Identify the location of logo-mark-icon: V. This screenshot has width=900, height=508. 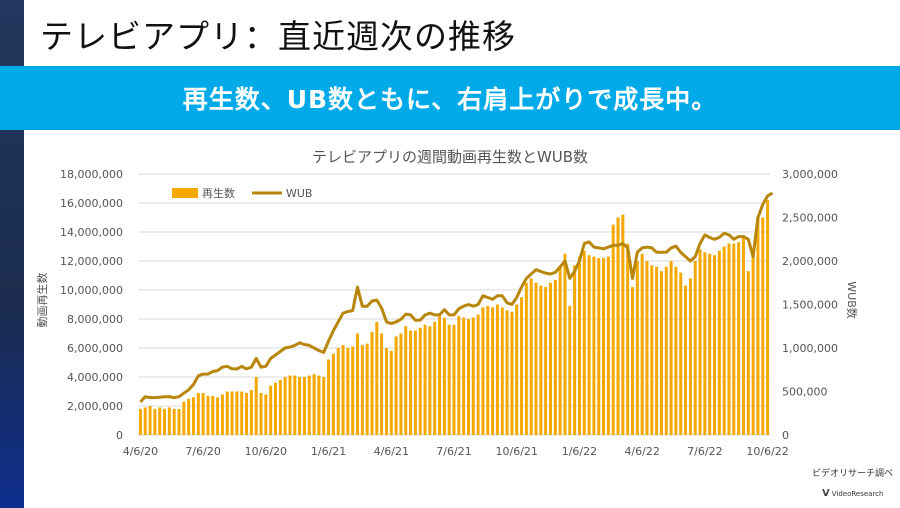
(826, 493).